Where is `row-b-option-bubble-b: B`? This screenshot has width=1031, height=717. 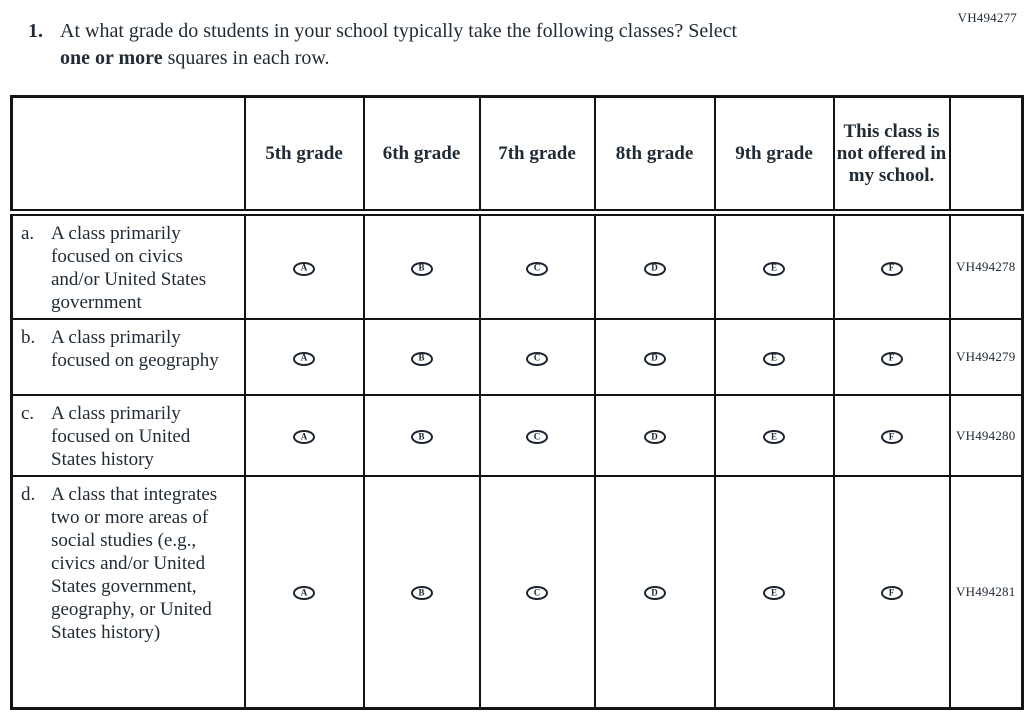
row-b-option-bubble-b: B is located at coordinates (421, 358).